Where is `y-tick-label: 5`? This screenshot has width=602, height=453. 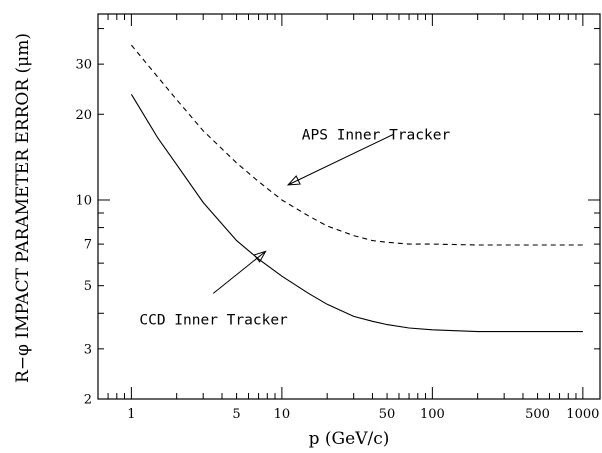 y-tick-label: 5 is located at coordinates (88, 286).